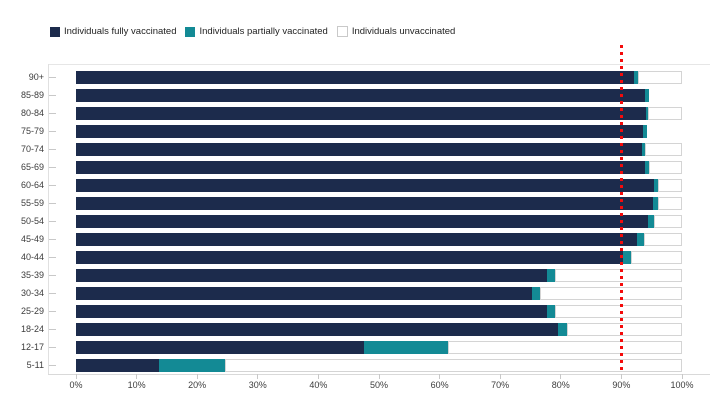 The width and height of the screenshot is (720, 417). I want to click on y-axis-label-5-11: 5-11, so click(35, 364).